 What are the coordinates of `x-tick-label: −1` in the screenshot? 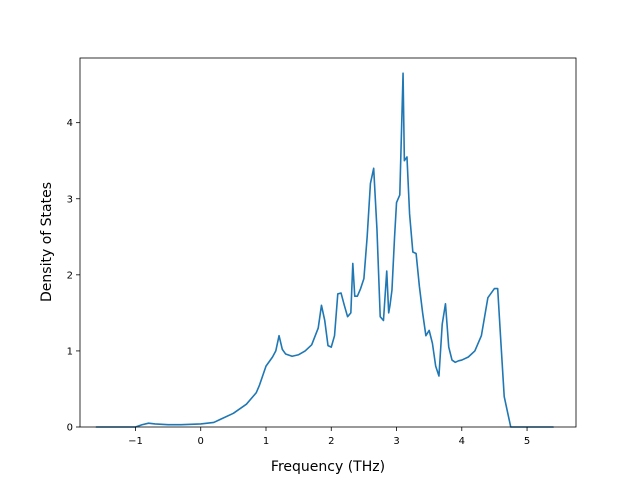 It's located at (135, 441).